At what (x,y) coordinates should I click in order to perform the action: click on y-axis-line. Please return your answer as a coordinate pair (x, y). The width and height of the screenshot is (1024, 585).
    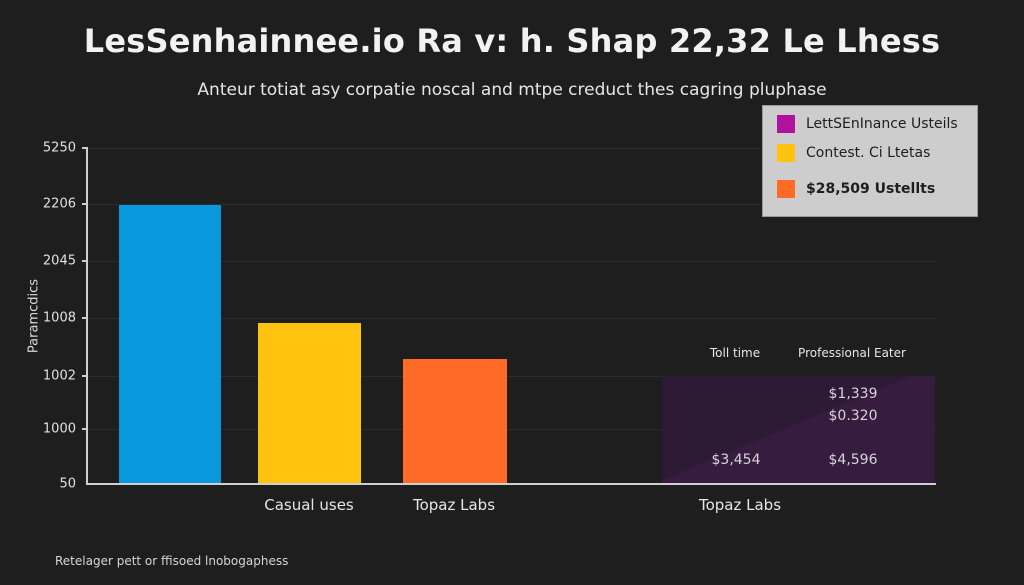
    Looking at the image, I should click on (87, 316).